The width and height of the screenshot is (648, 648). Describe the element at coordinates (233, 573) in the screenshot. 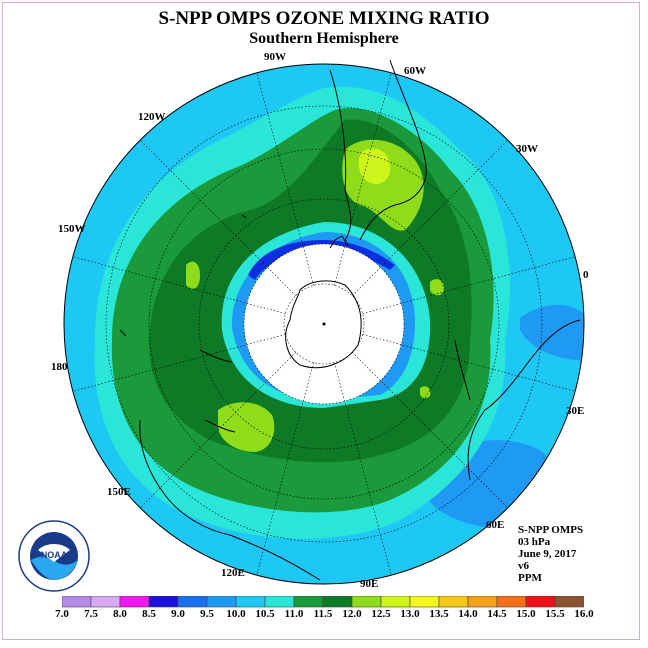

I see `lon-label-120e: 120E` at that location.